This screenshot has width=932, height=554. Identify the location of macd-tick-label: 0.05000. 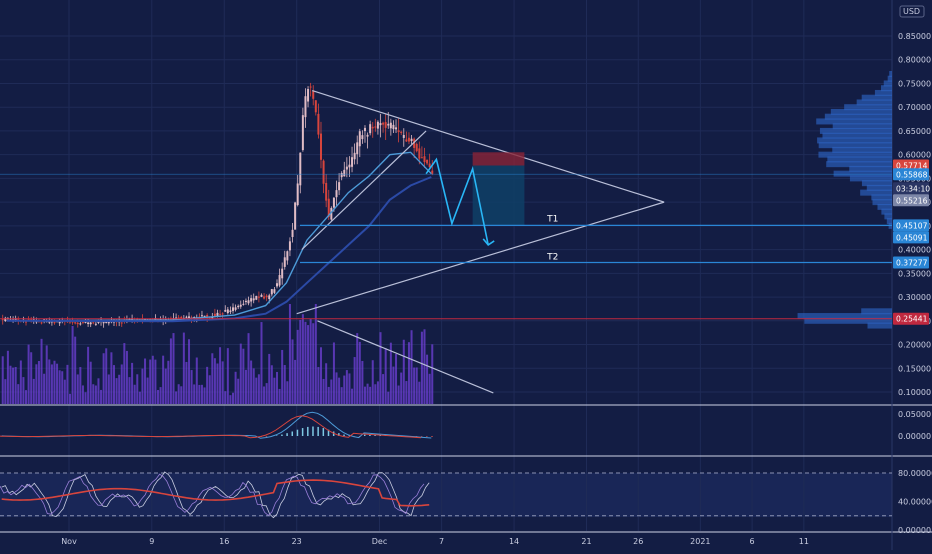
(914, 414).